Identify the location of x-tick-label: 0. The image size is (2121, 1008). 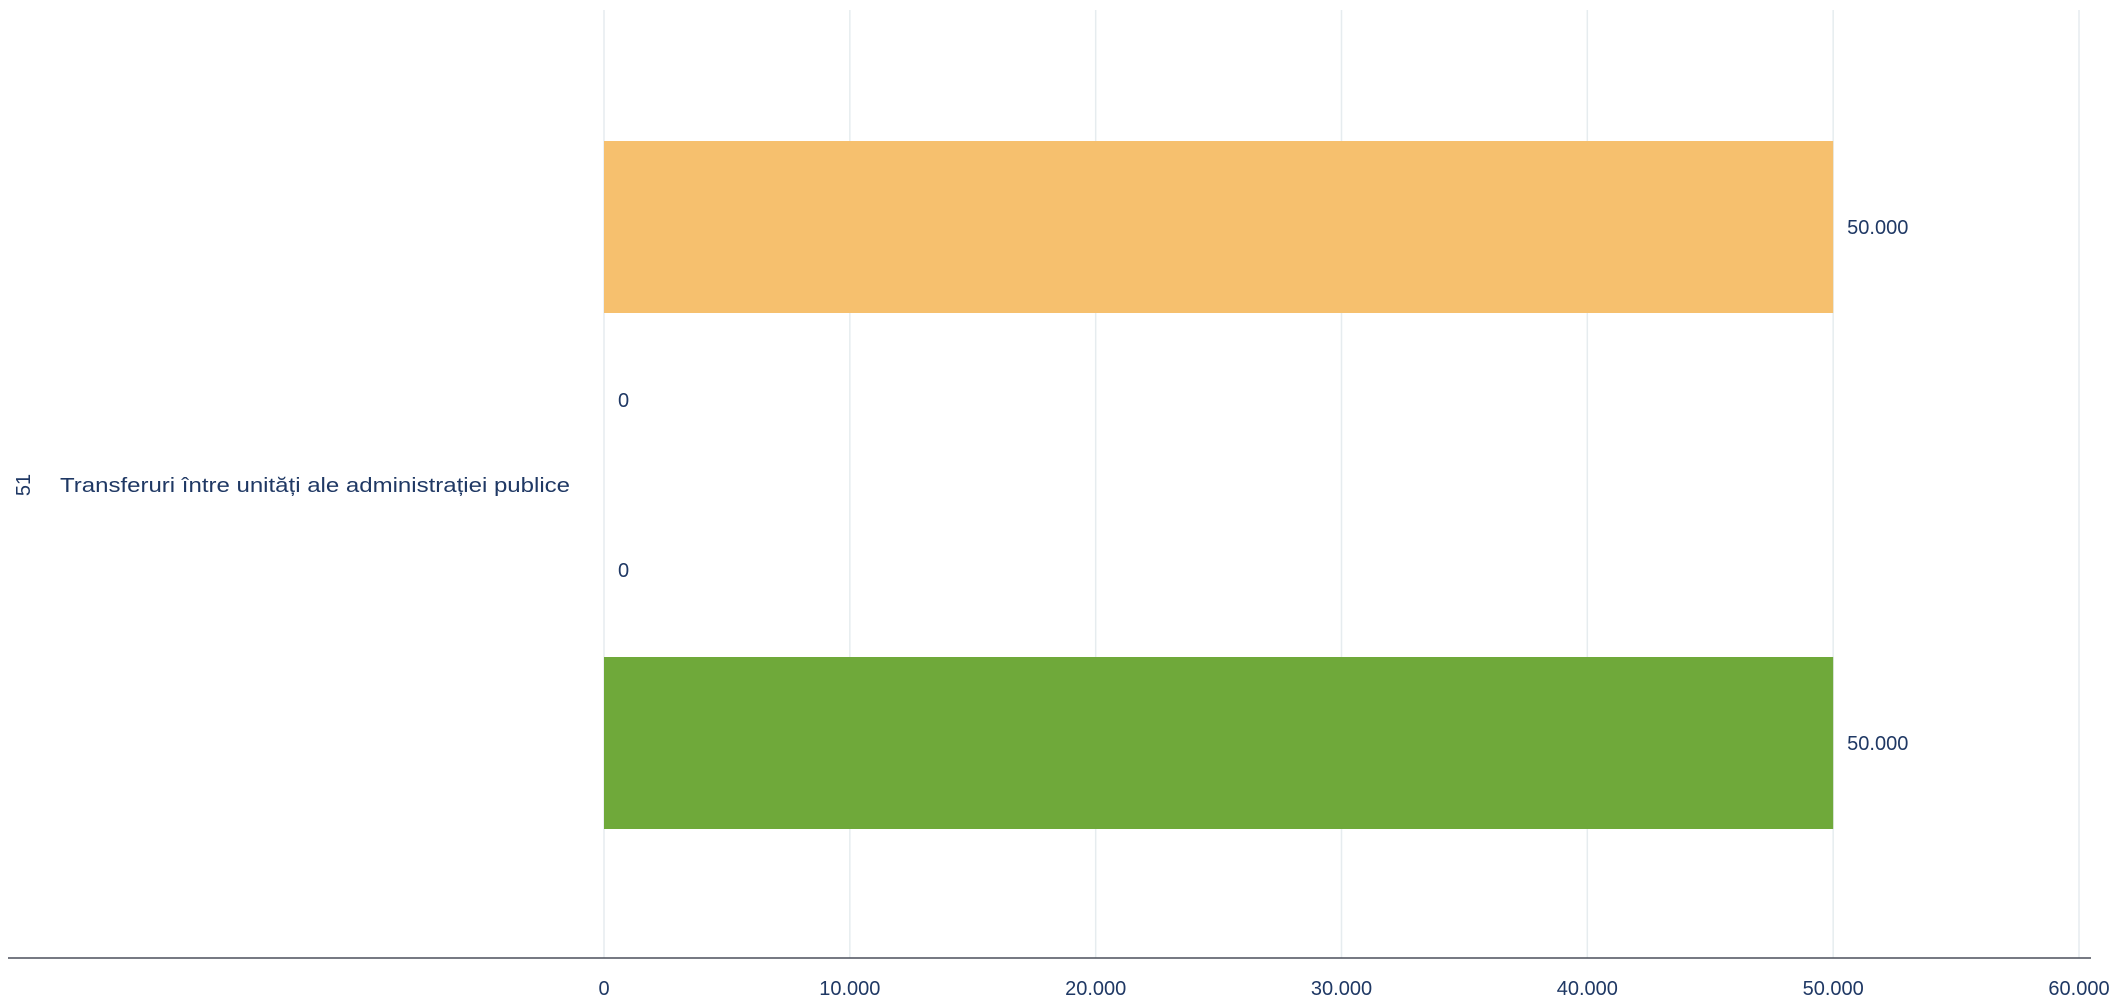
(603, 989).